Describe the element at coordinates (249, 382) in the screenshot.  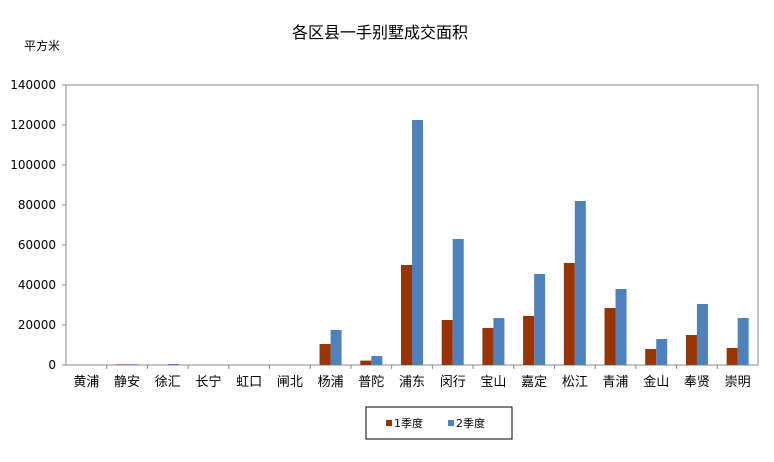
I see `x-tick-label: 虹口` at that location.